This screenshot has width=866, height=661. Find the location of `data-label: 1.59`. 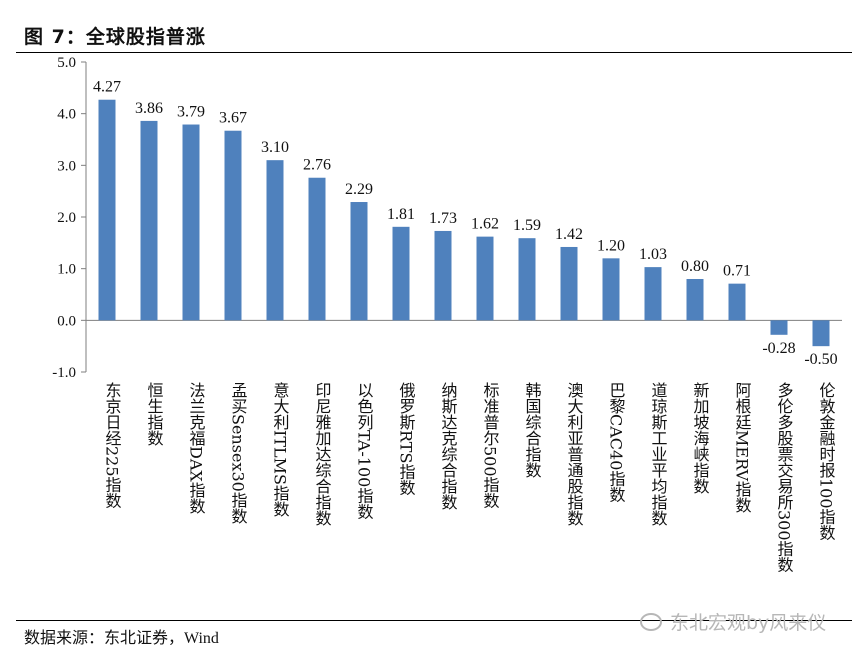

data-label: 1.59 is located at coordinates (527, 225).